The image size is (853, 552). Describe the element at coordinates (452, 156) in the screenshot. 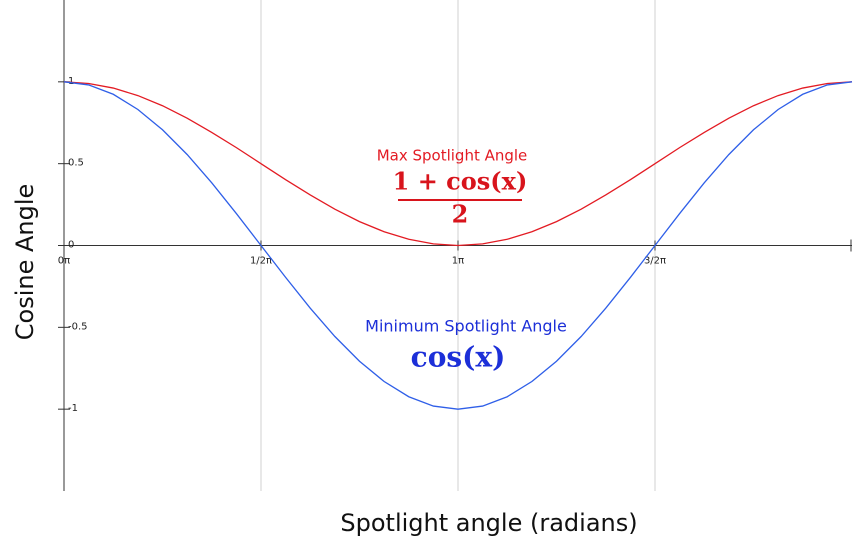

I see `series-label: Max Spotlight Angle` at that location.